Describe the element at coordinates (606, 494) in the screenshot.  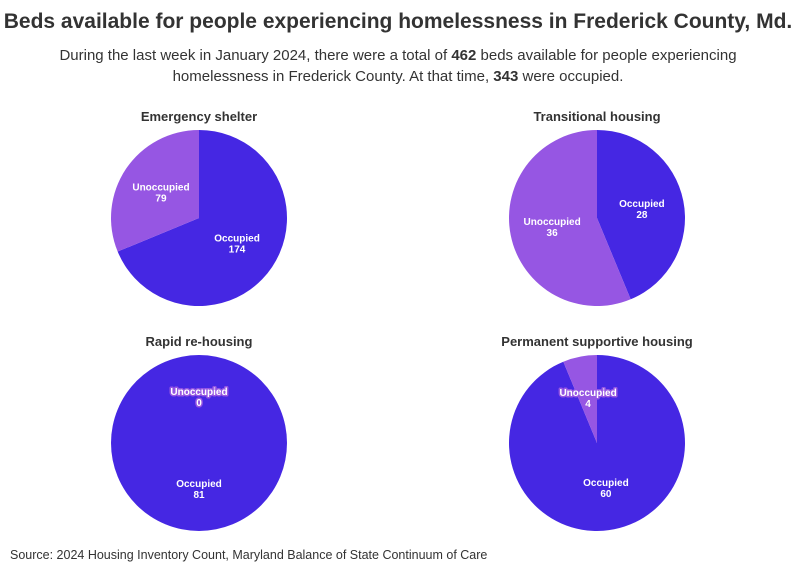
I see `slice-value: 60` at that location.